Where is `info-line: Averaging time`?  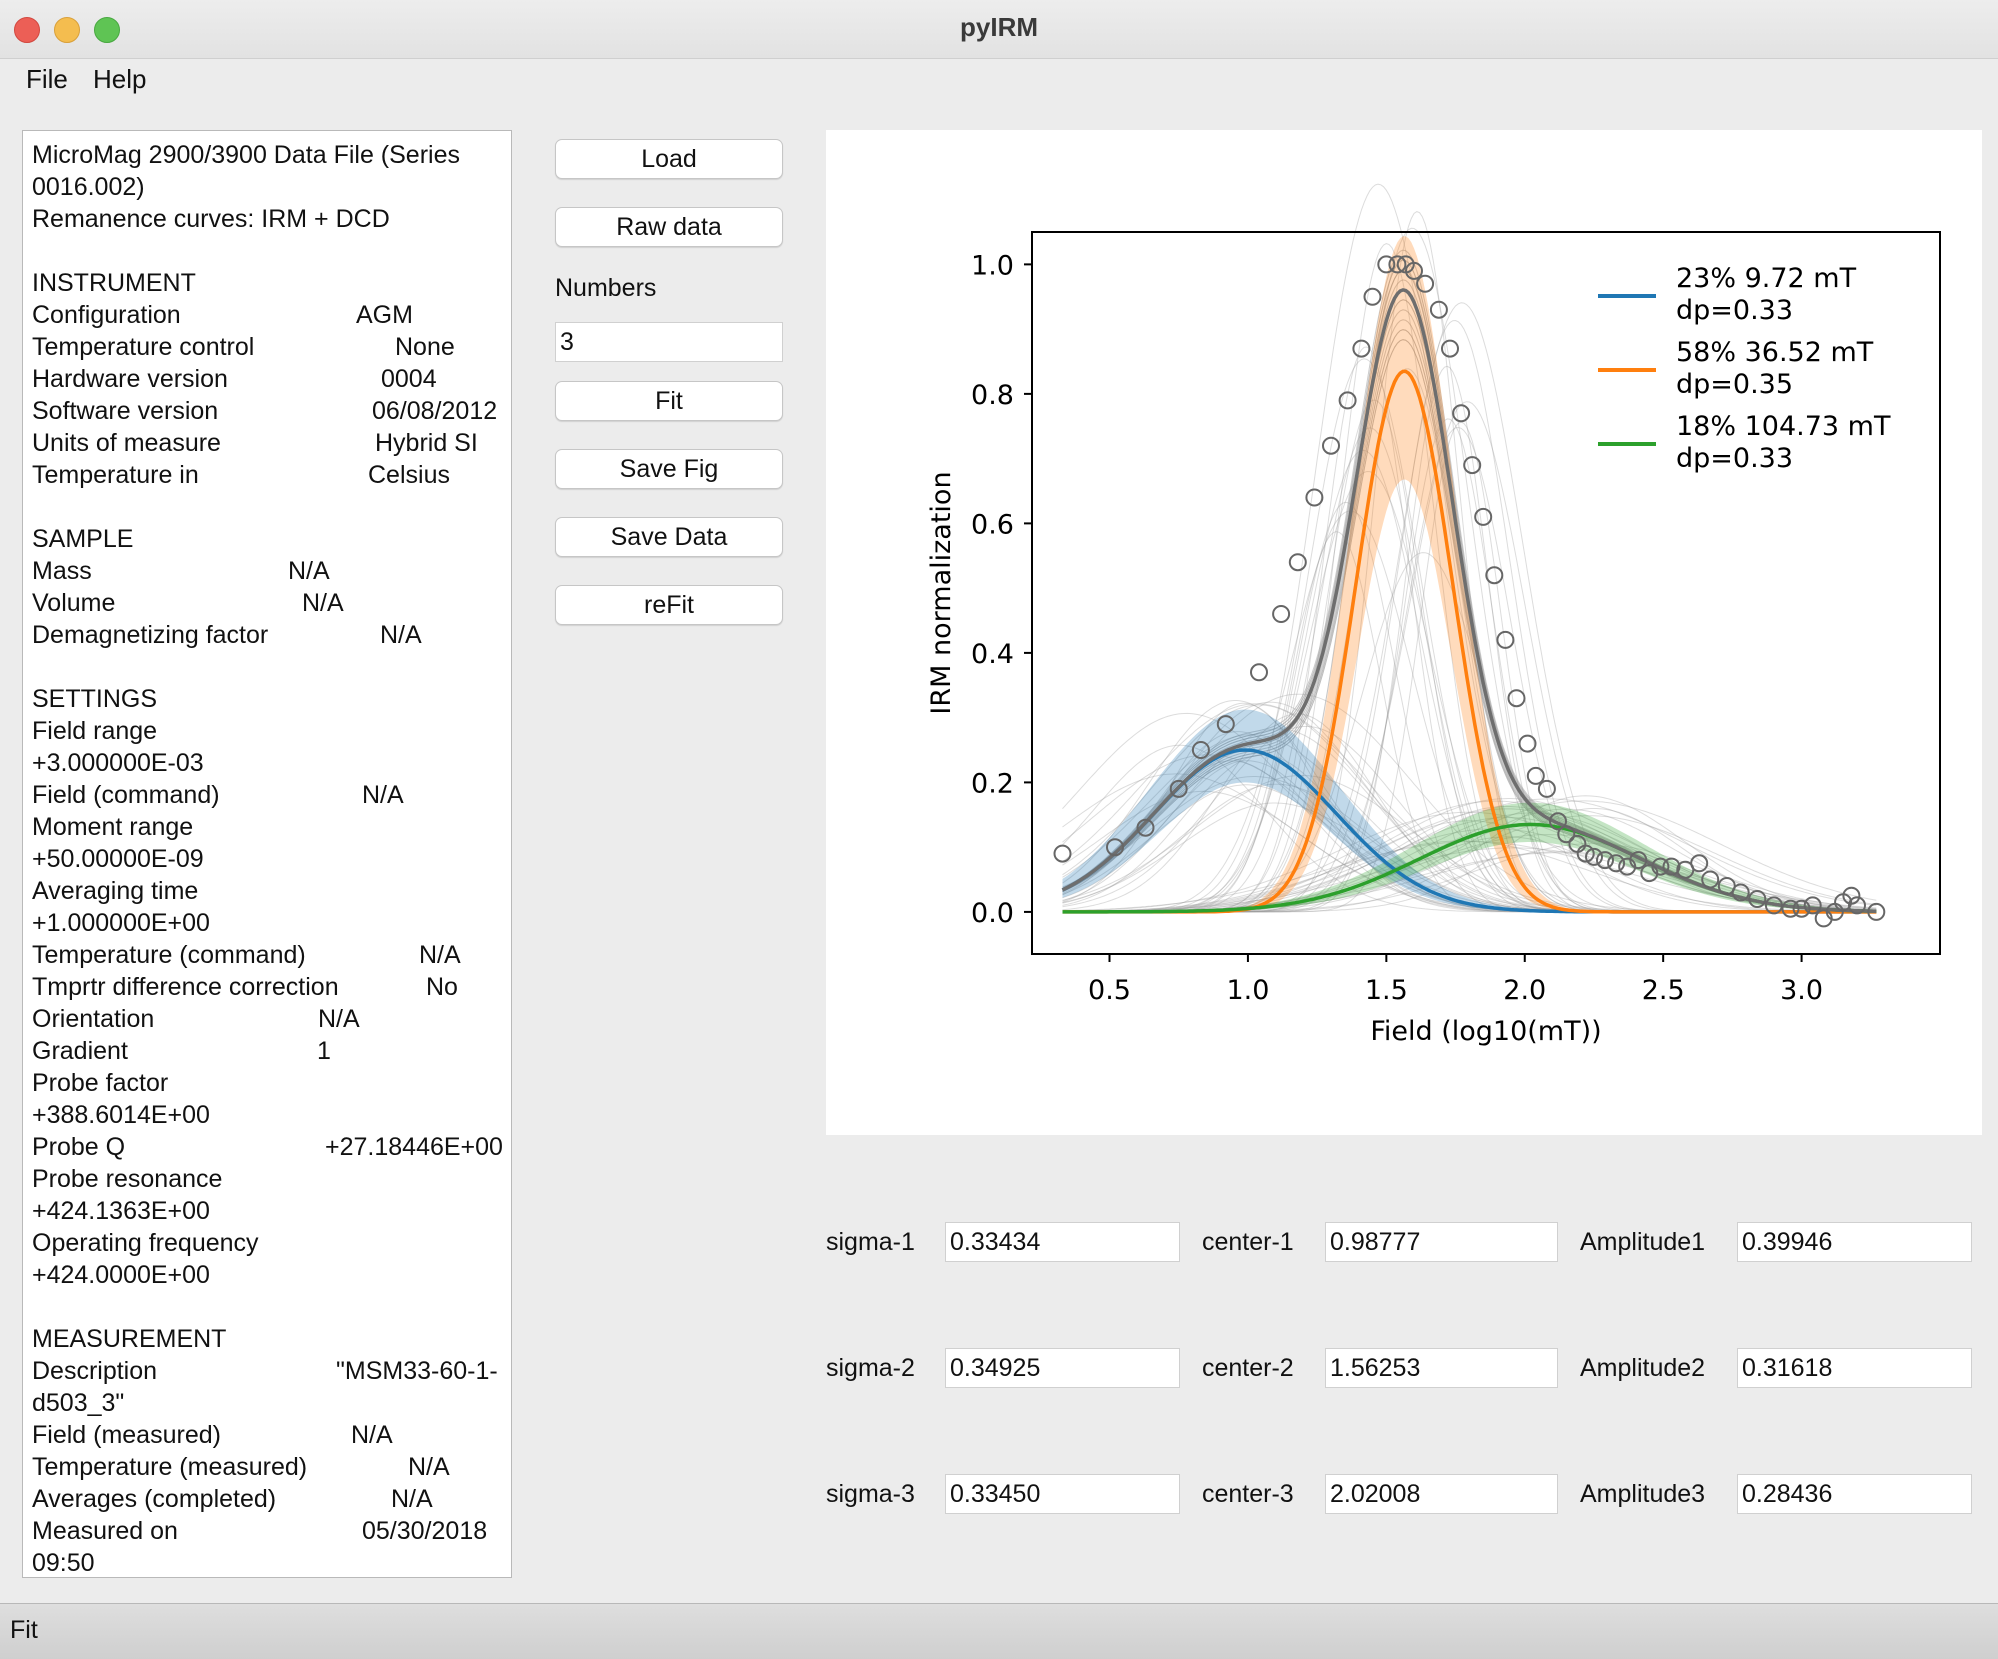 info-line: Averaging time is located at coordinates (268, 891).